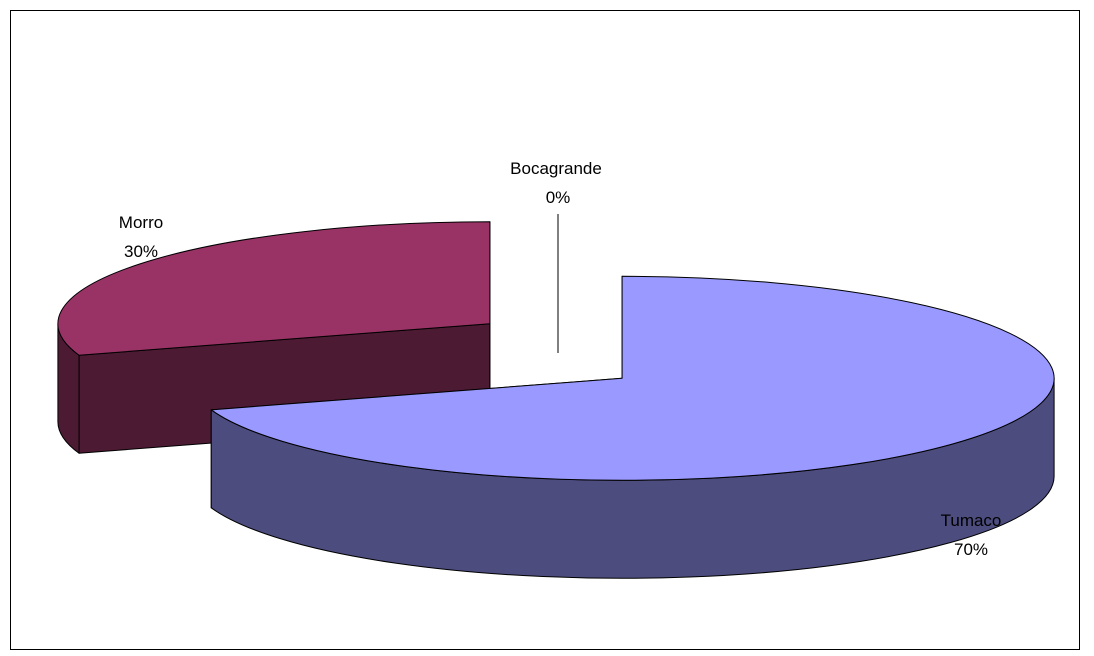  What do you see at coordinates (141, 251) in the screenshot?
I see `label-percent-morro: 30%` at bounding box center [141, 251].